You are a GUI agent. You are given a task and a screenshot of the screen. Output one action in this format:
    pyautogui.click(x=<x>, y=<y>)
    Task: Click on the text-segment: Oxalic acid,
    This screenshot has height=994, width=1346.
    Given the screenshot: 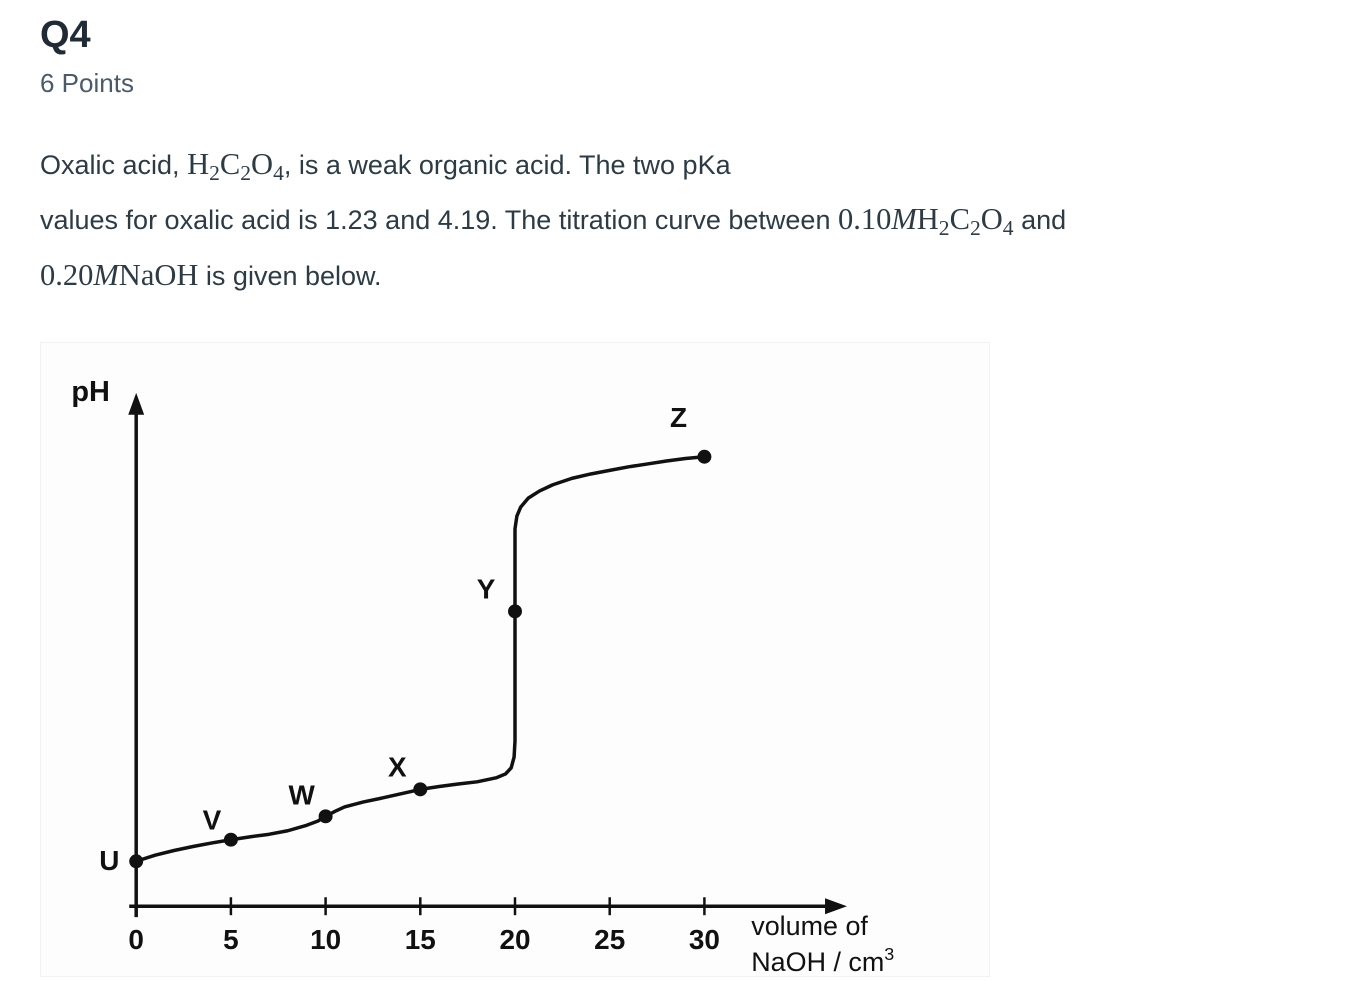 What is the action you would take?
    pyautogui.click(x=114, y=164)
    